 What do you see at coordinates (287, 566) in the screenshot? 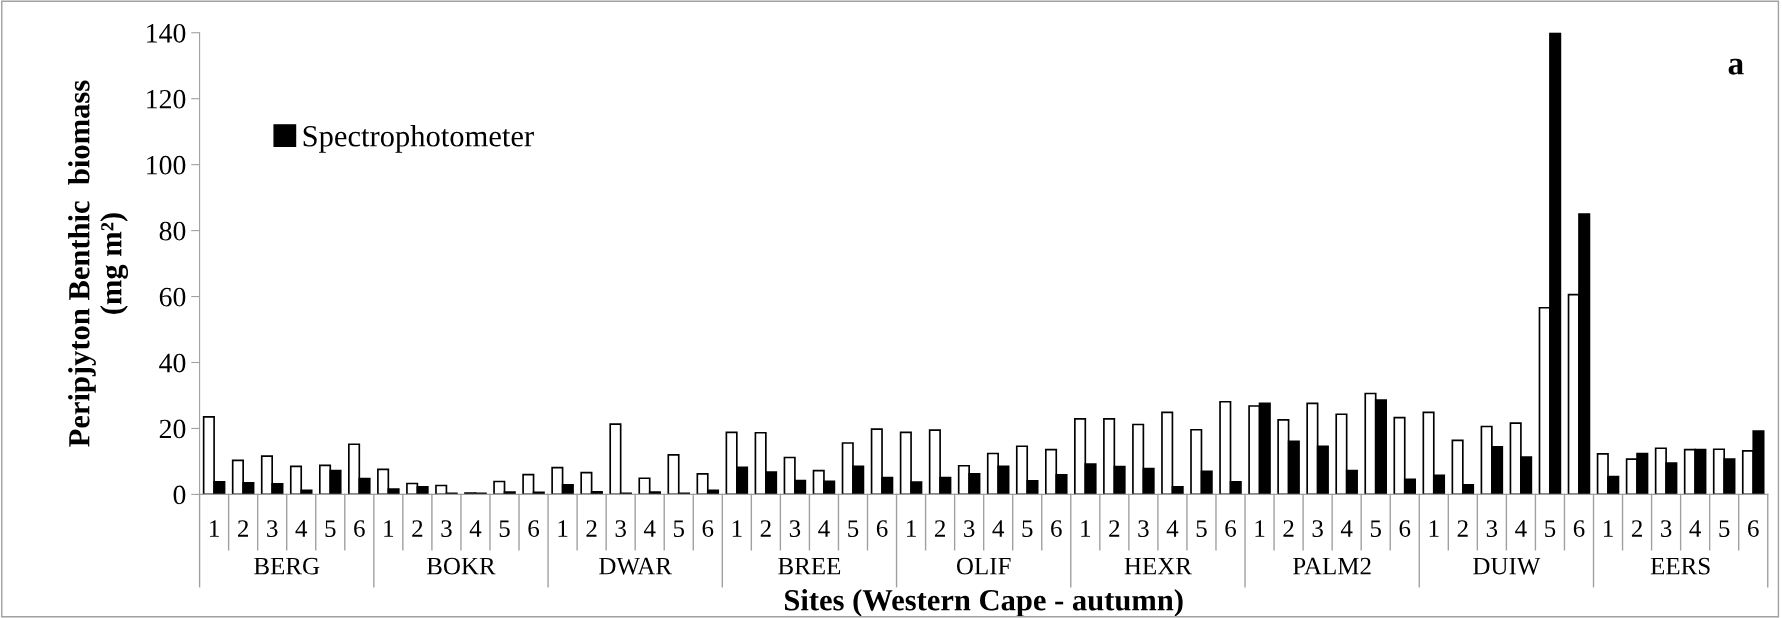
I see `text: BERG` at bounding box center [287, 566].